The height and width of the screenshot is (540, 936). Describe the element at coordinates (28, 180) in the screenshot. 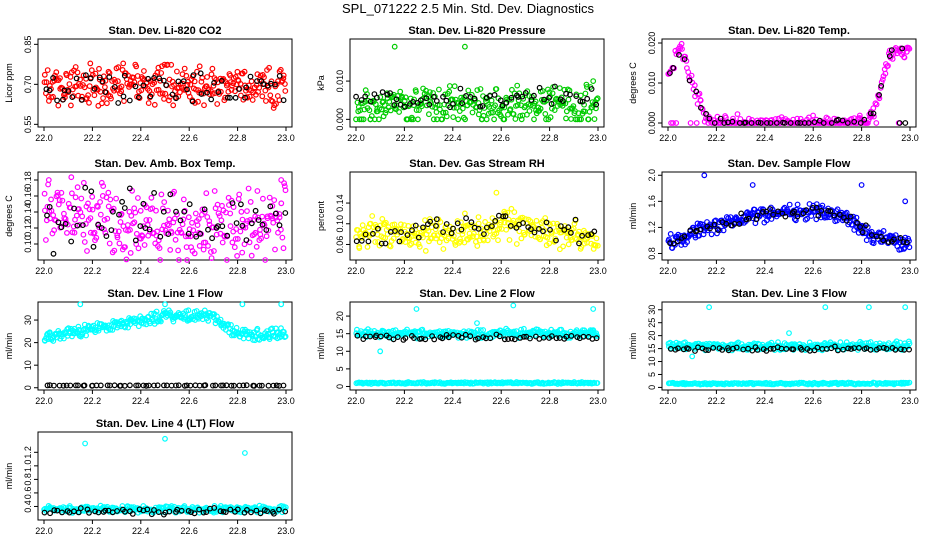

I see `y-tick-label: 0.18` at that location.